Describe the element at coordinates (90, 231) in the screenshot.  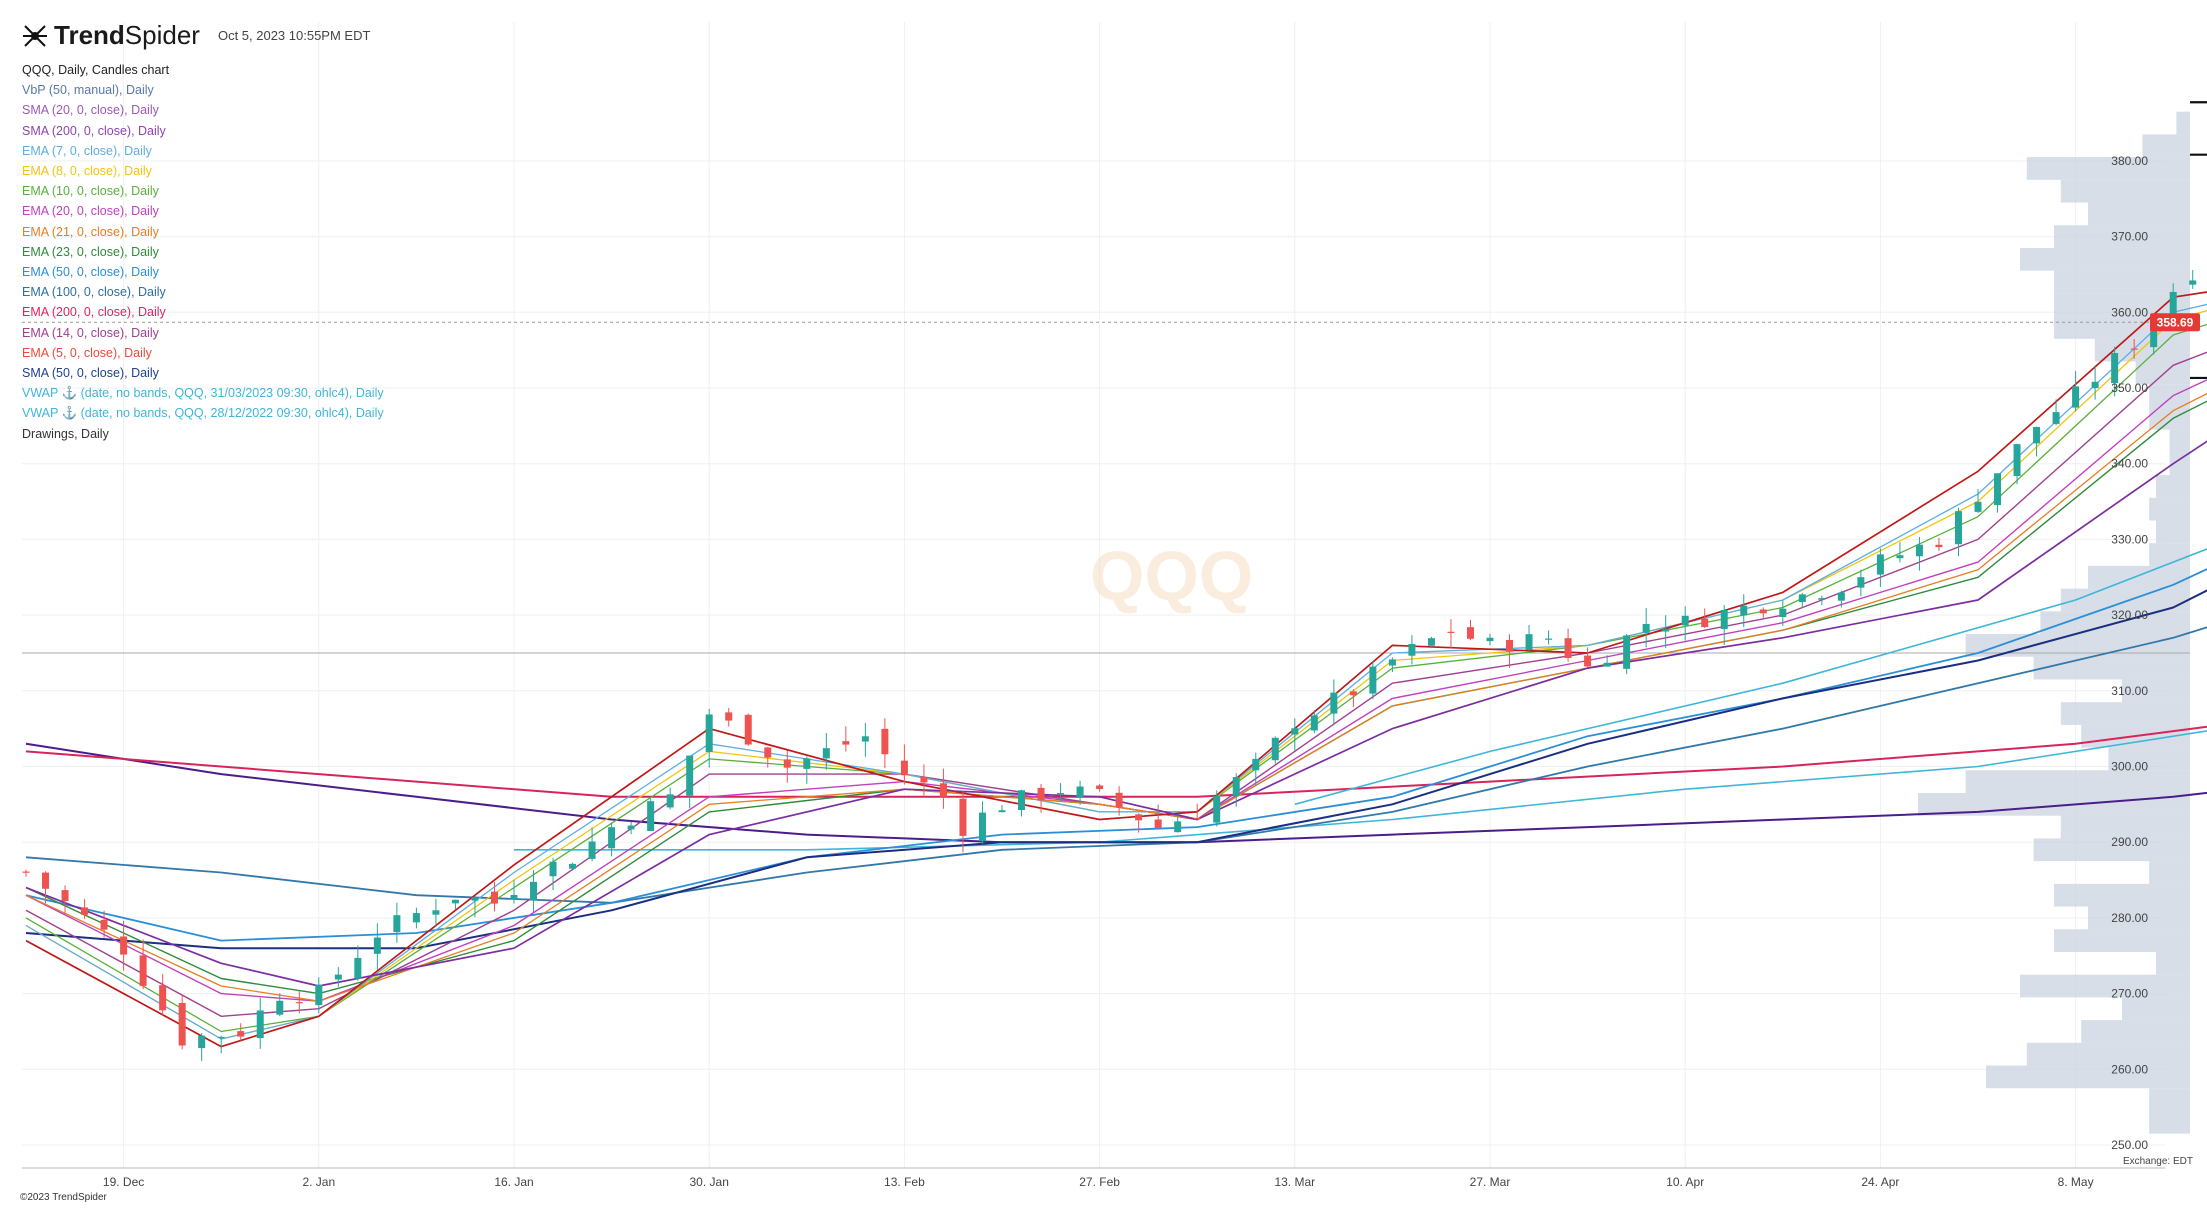
I see `legend-item: EMA (21, 0, close), Daily` at that location.